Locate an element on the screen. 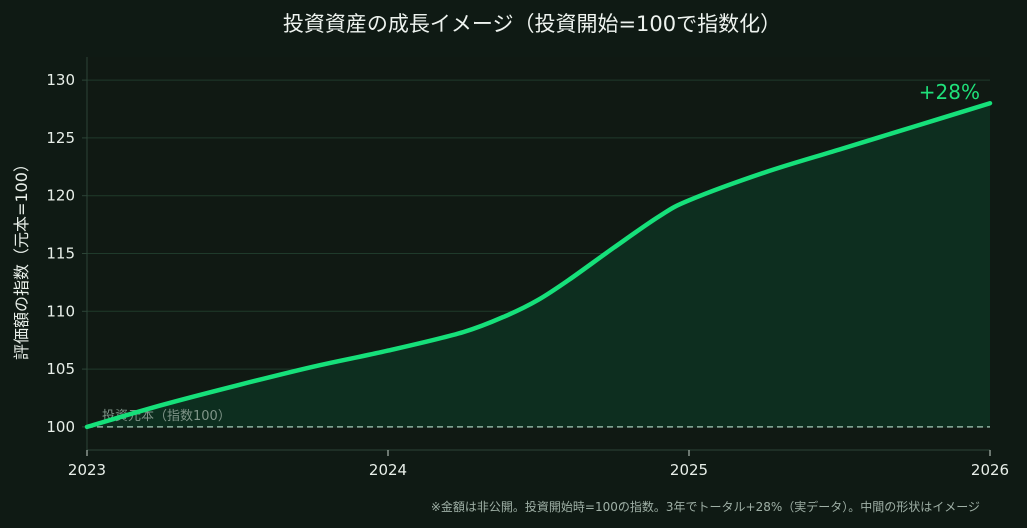  y-tick-label: 105 is located at coordinates (60, 369).